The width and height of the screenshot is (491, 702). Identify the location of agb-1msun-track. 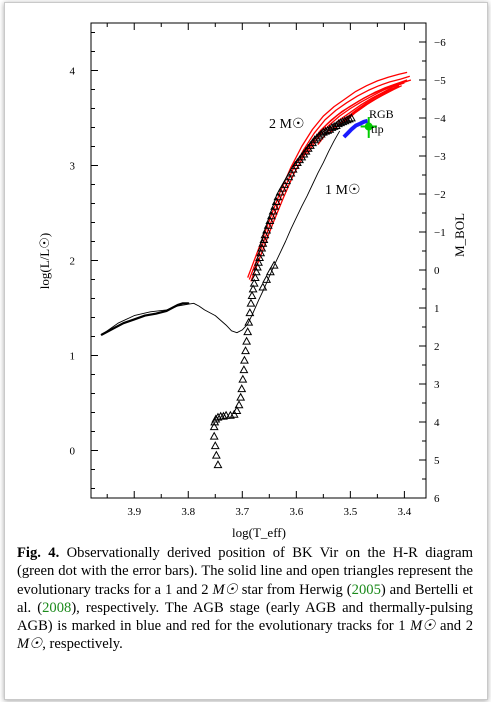
(355, 128).